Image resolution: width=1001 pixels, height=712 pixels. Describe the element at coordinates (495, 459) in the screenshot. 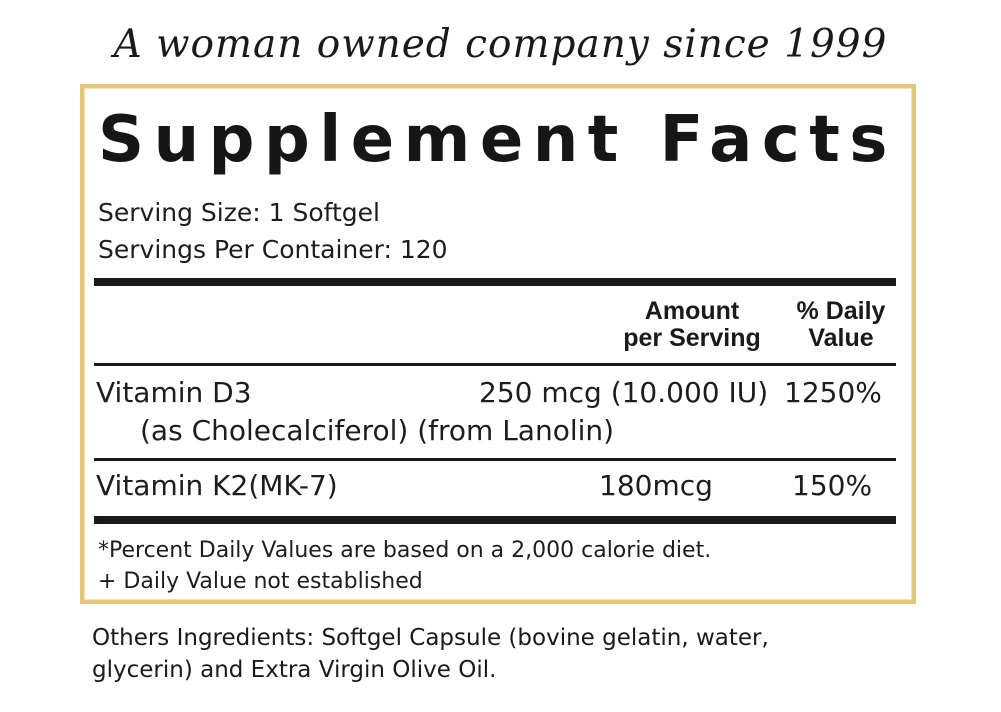

I see `row-divider` at that location.